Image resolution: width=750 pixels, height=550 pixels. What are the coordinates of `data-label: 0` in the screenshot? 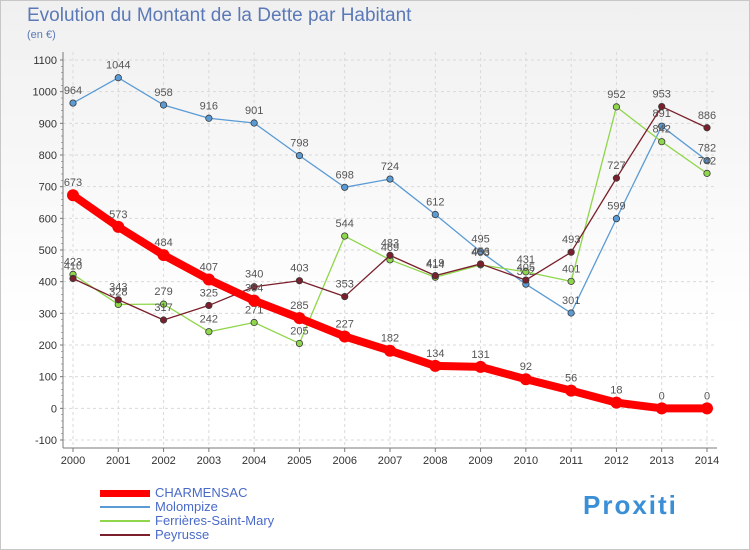 It's located at (707, 396).